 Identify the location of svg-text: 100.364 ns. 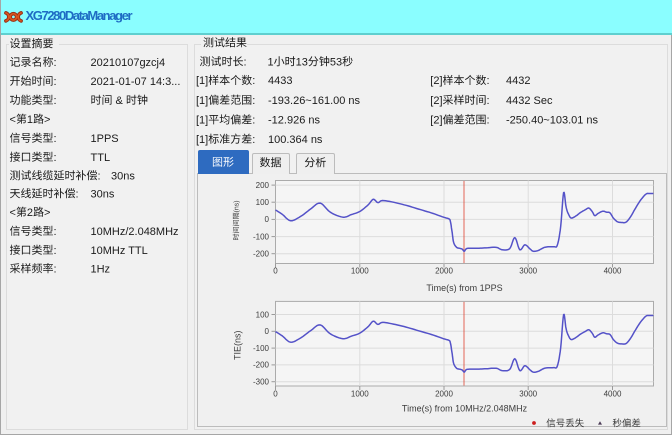
(295, 140).